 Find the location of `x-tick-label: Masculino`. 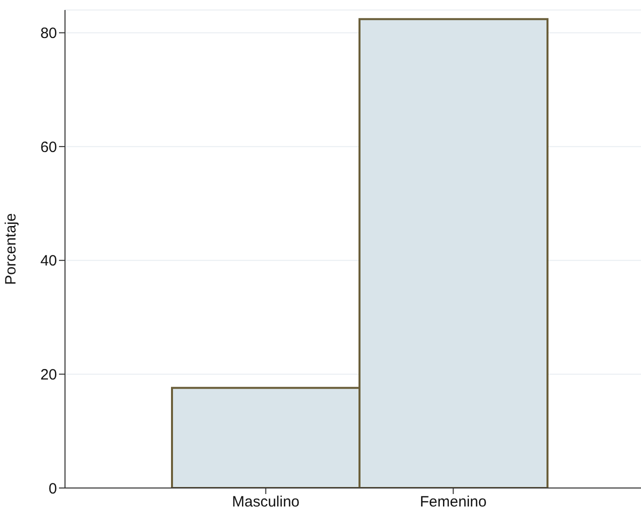

x-tick-label: Masculino is located at coordinates (266, 502).